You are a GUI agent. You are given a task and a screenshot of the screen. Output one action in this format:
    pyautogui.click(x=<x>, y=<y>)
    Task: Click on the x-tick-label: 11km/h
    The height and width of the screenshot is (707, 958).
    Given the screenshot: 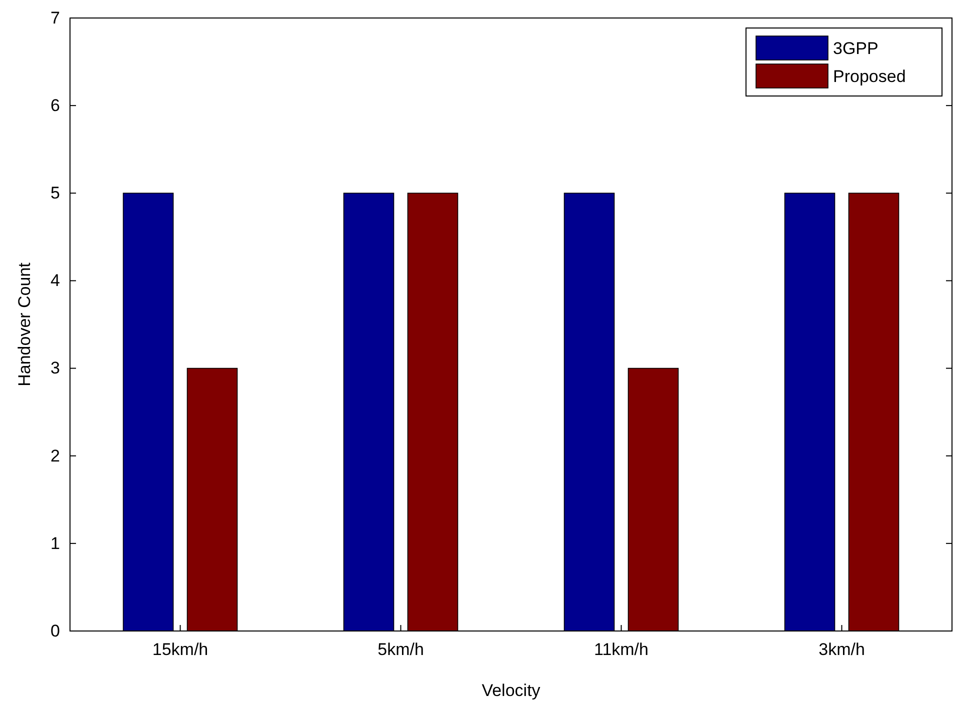 What is the action you would take?
    pyautogui.click(x=621, y=650)
    